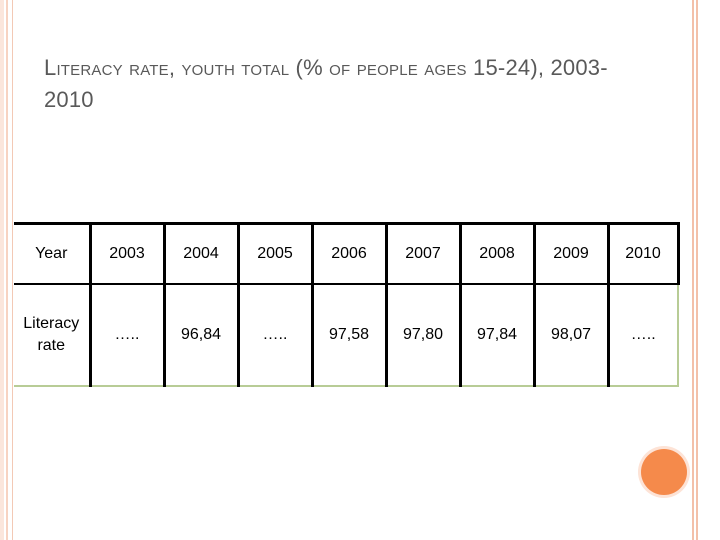 The height and width of the screenshot is (540, 720). Describe the element at coordinates (52, 335) in the screenshot. I see `row-label-literacy-rate: Literacy rate` at that location.